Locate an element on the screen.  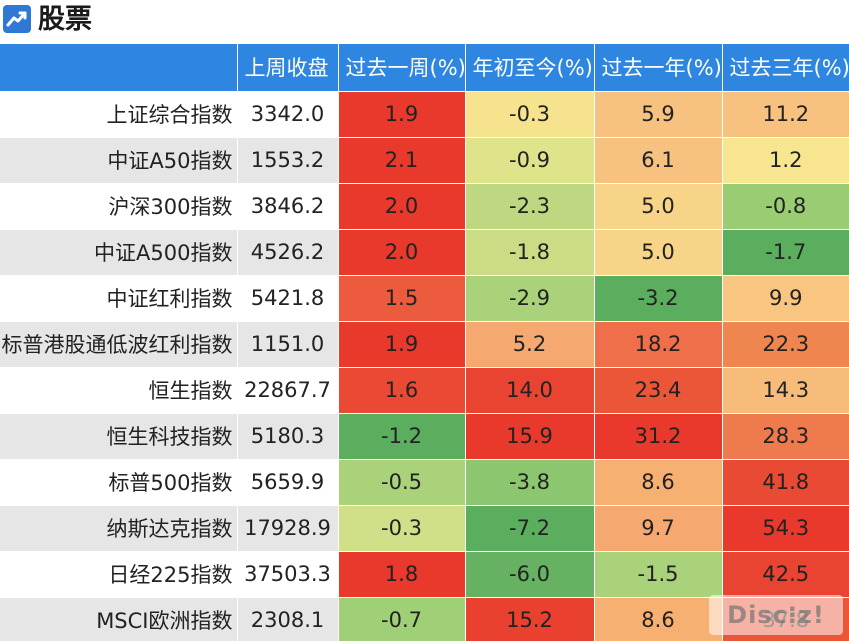
table-row: 中证红利指数 5421.8 1.5 -2.9 -3.2 9.9 is located at coordinates (424, 297).